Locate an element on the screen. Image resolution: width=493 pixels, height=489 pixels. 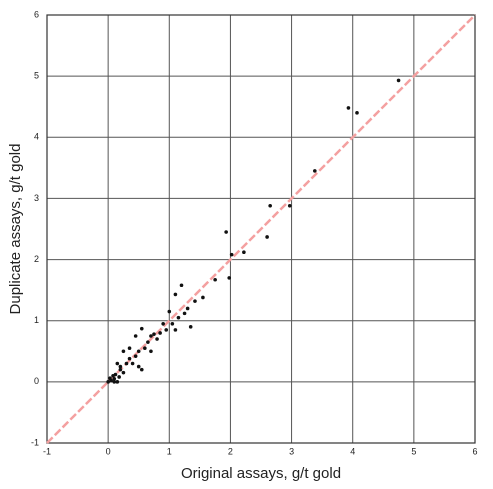
x-axis-title: Original assays, g/t gold is located at coordinates (261, 473).